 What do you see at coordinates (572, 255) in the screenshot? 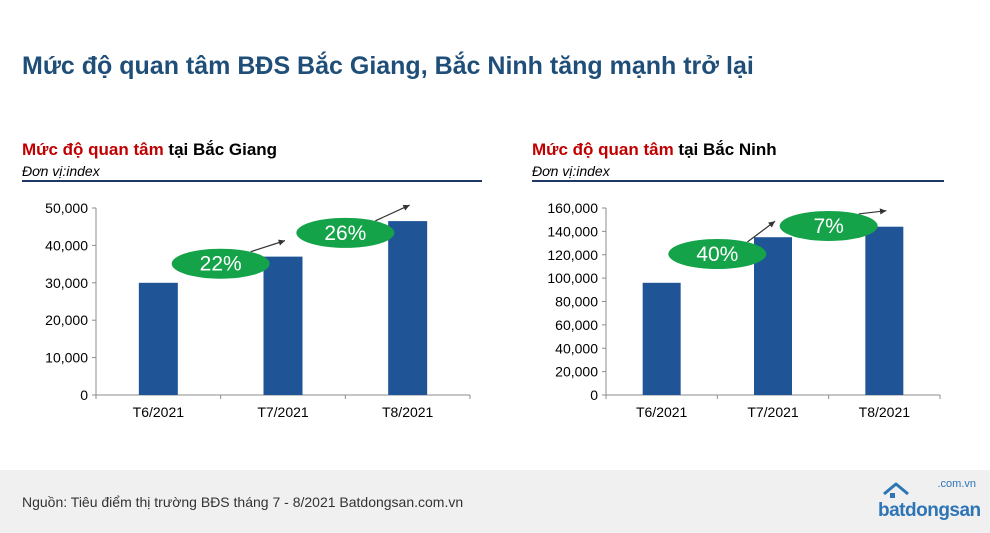
I see `y-tick-label: 120,000` at bounding box center [572, 255].